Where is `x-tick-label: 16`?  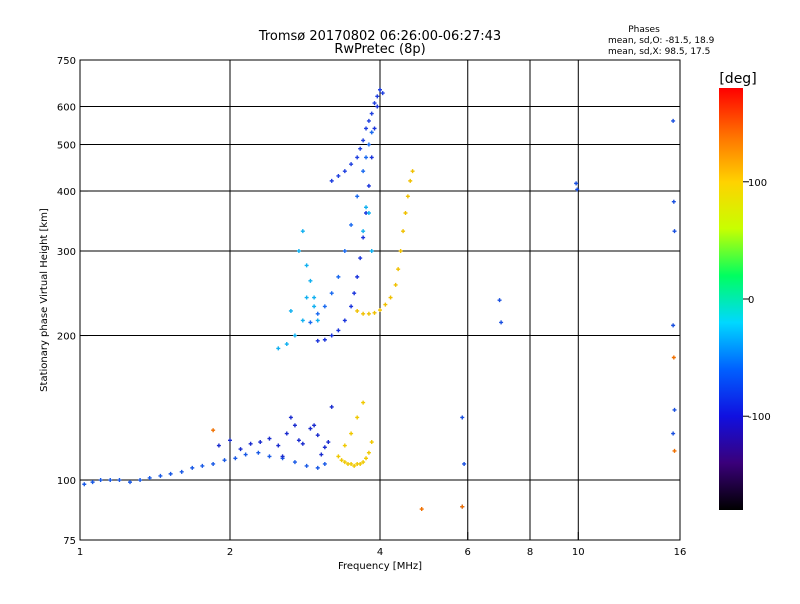
x-tick-label: 16 is located at coordinates (680, 552).